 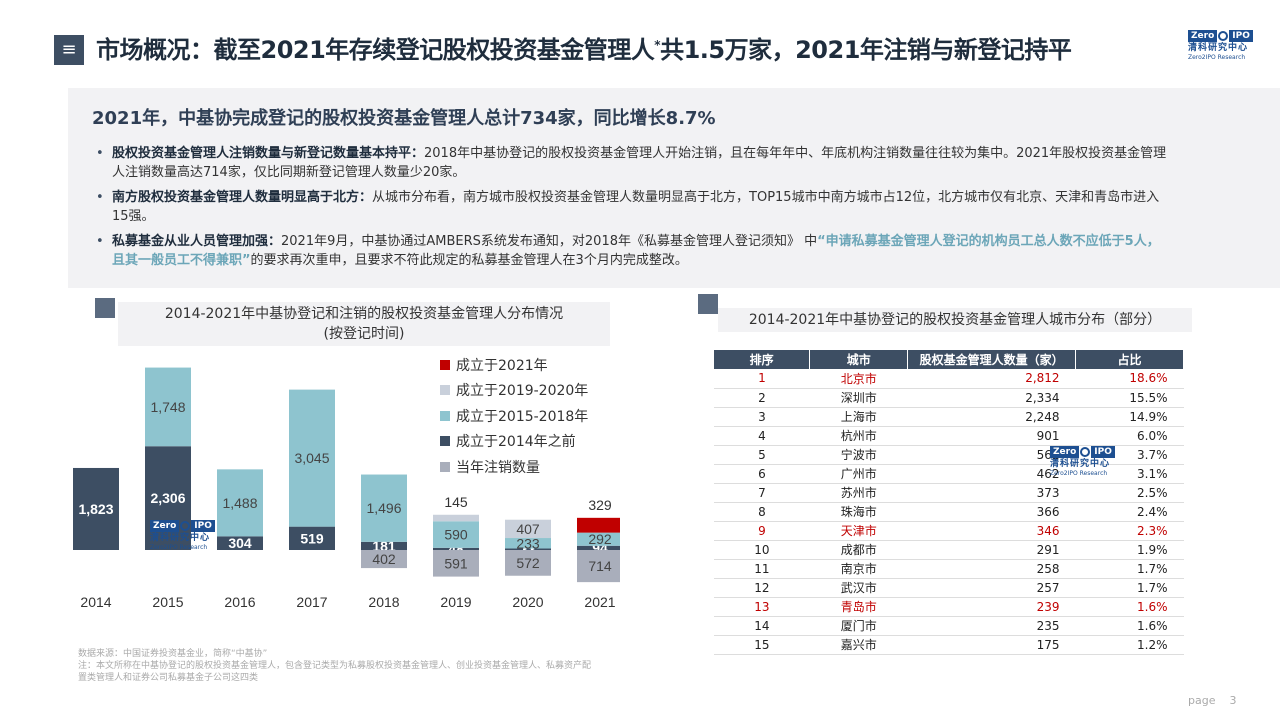 I want to click on brand-logo: Zero IPO 清科研究中心 Zero2IPO Research, so click(x=1221, y=46).